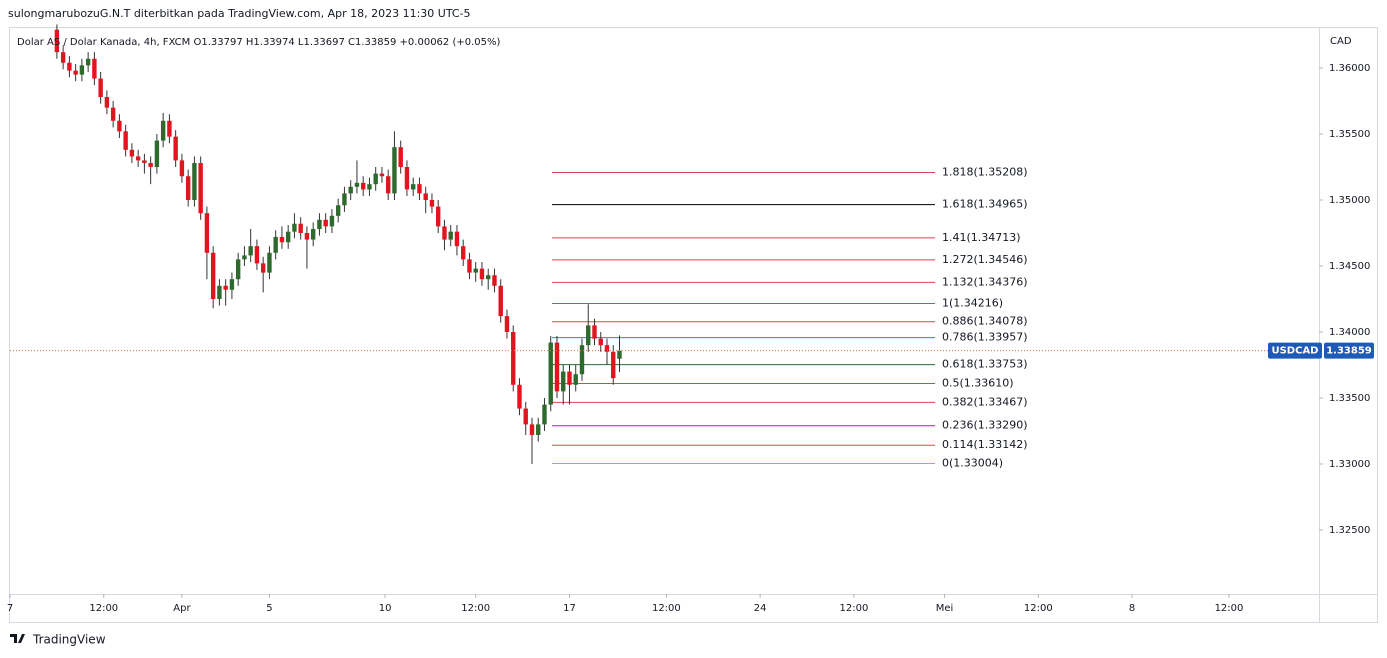  What do you see at coordinates (985, 364) in the screenshot?
I see `fib-level-label: 0.618(1.33753)` at bounding box center [985, 364].